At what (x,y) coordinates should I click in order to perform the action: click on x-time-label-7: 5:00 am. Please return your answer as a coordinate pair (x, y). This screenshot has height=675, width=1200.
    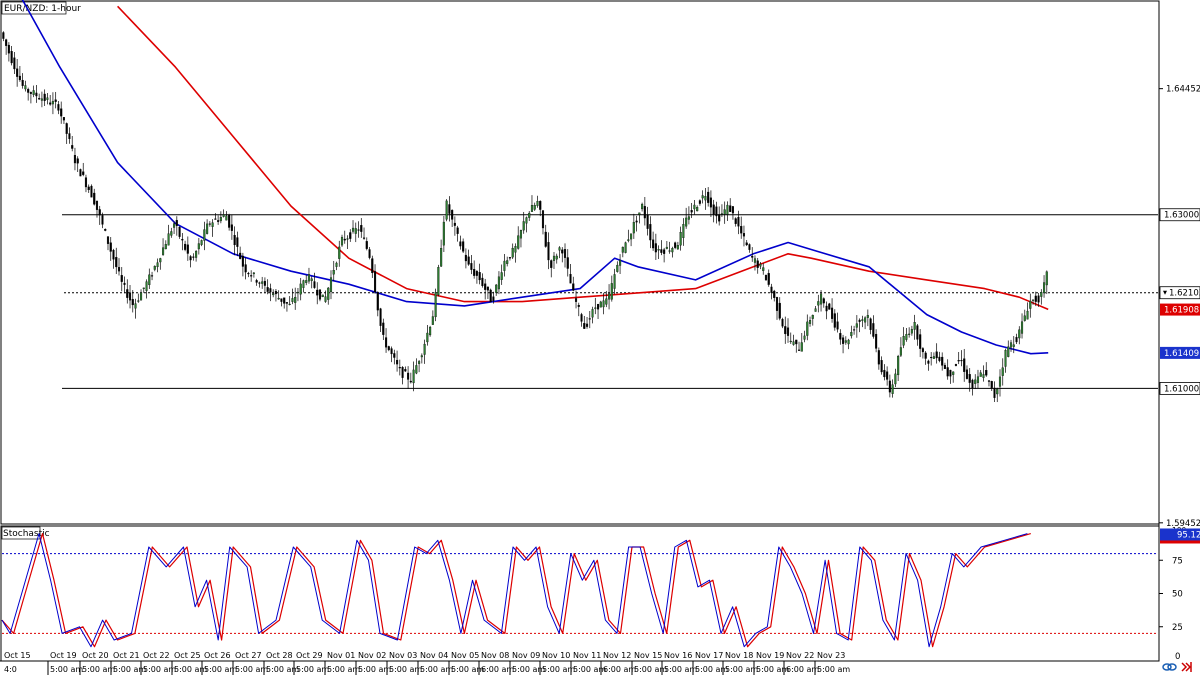
    Looking at the image, I should click on (251, 669).